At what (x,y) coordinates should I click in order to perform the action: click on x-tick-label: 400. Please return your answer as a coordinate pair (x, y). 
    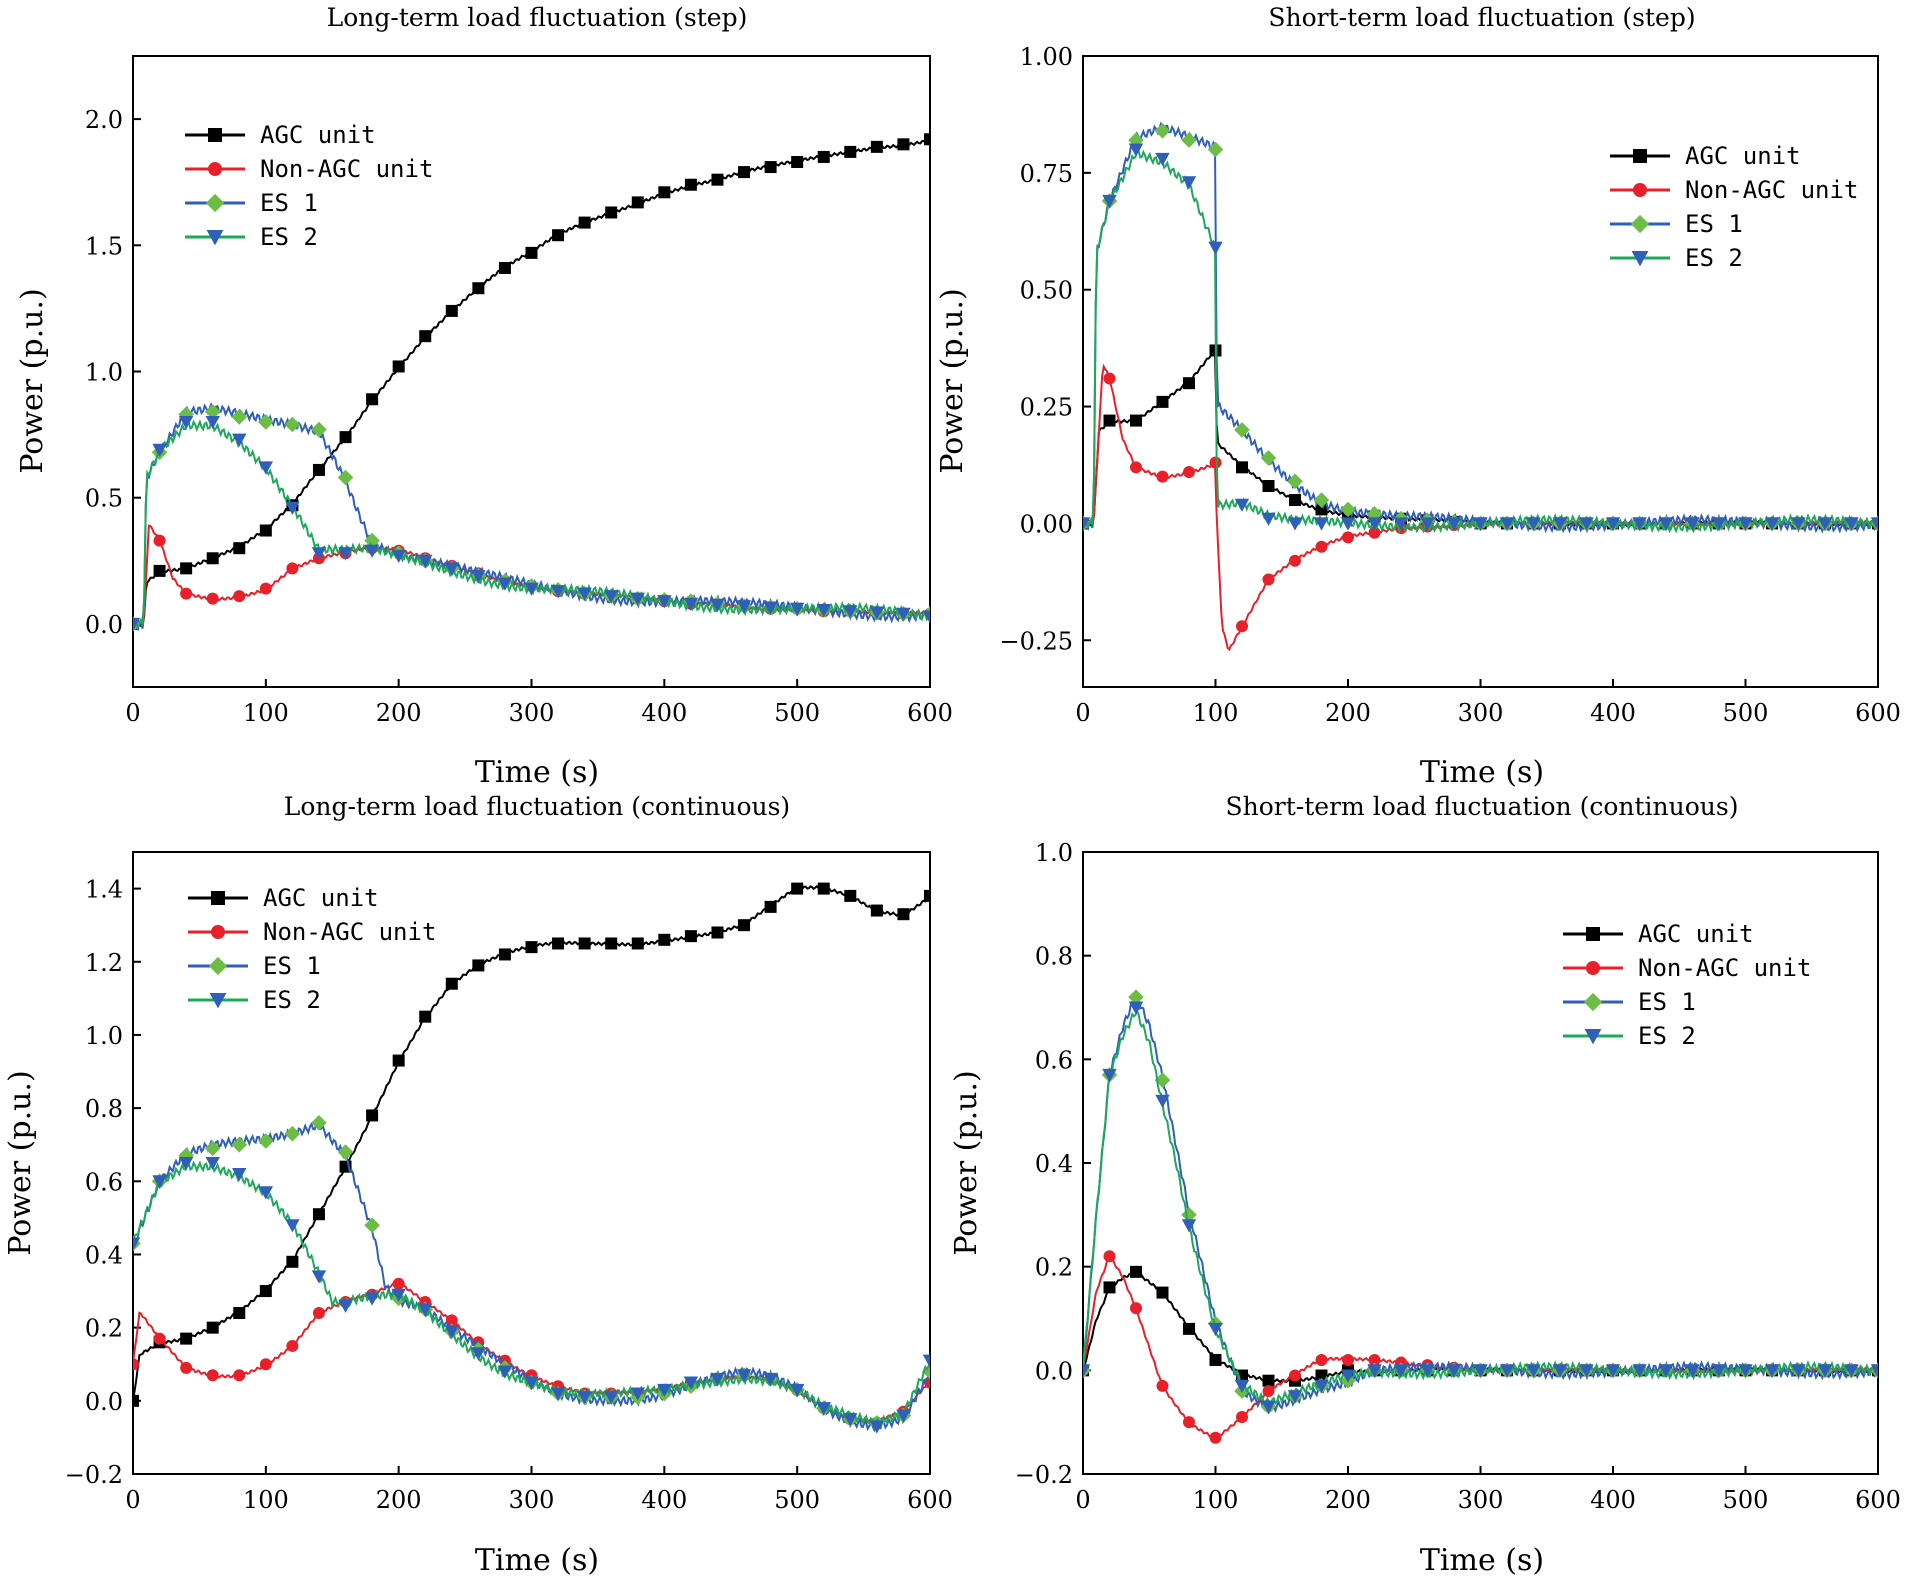
    Looking at the image, I should click on (1613, 1500).